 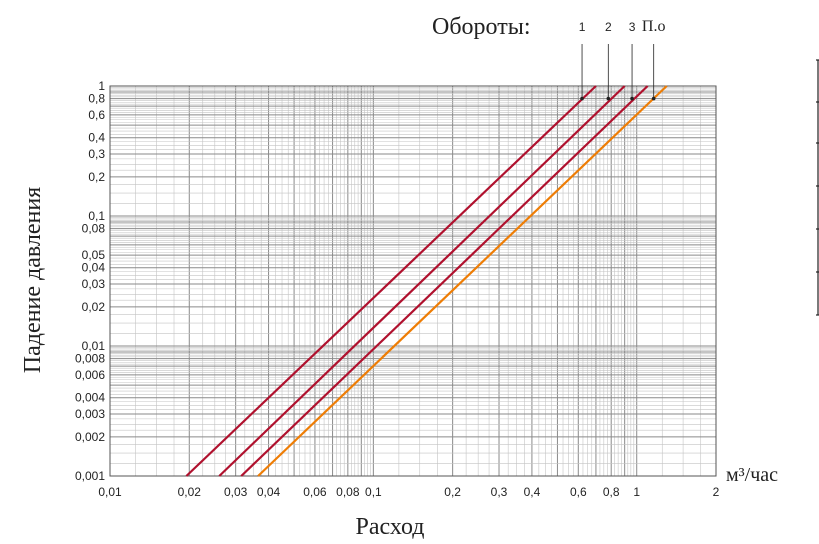 I want to click on y-tick-label: 1, so click(x=101, y=86).